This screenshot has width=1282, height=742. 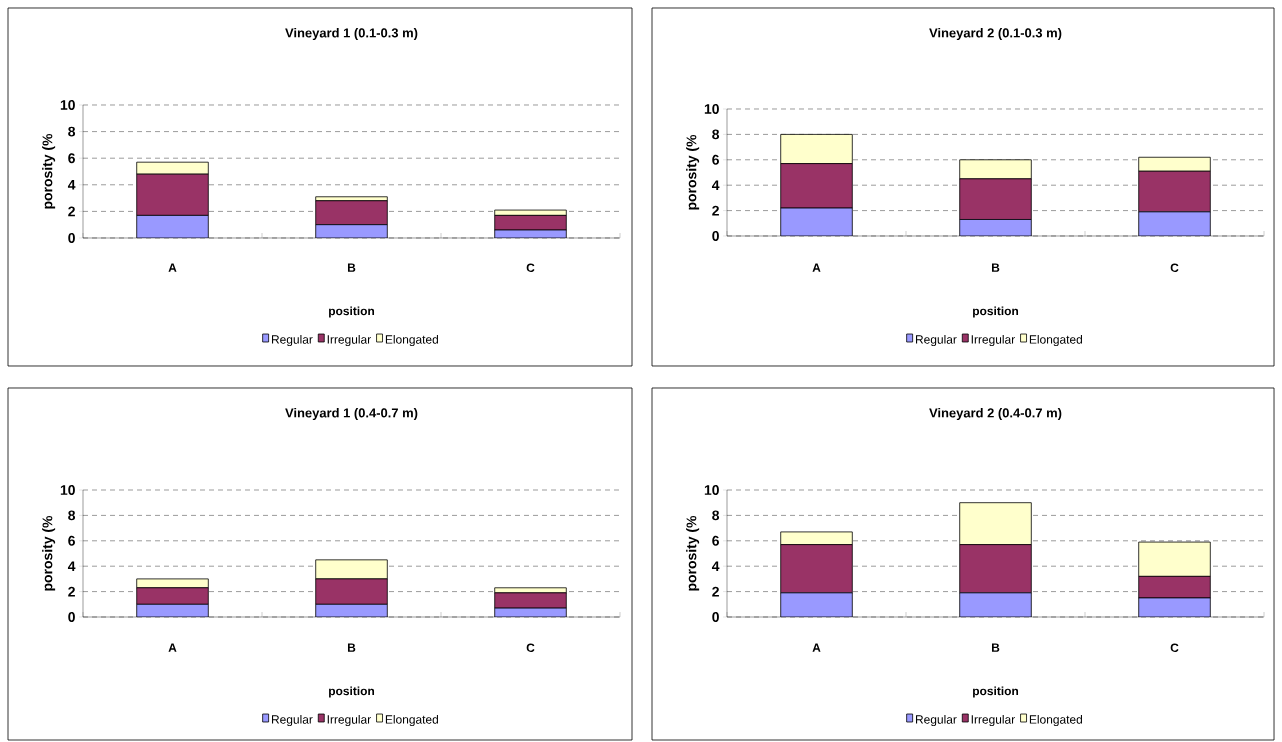 I want to click on chart-title: Vineyard 2 (0.1-0.3 m), so click(x=995, y=34).